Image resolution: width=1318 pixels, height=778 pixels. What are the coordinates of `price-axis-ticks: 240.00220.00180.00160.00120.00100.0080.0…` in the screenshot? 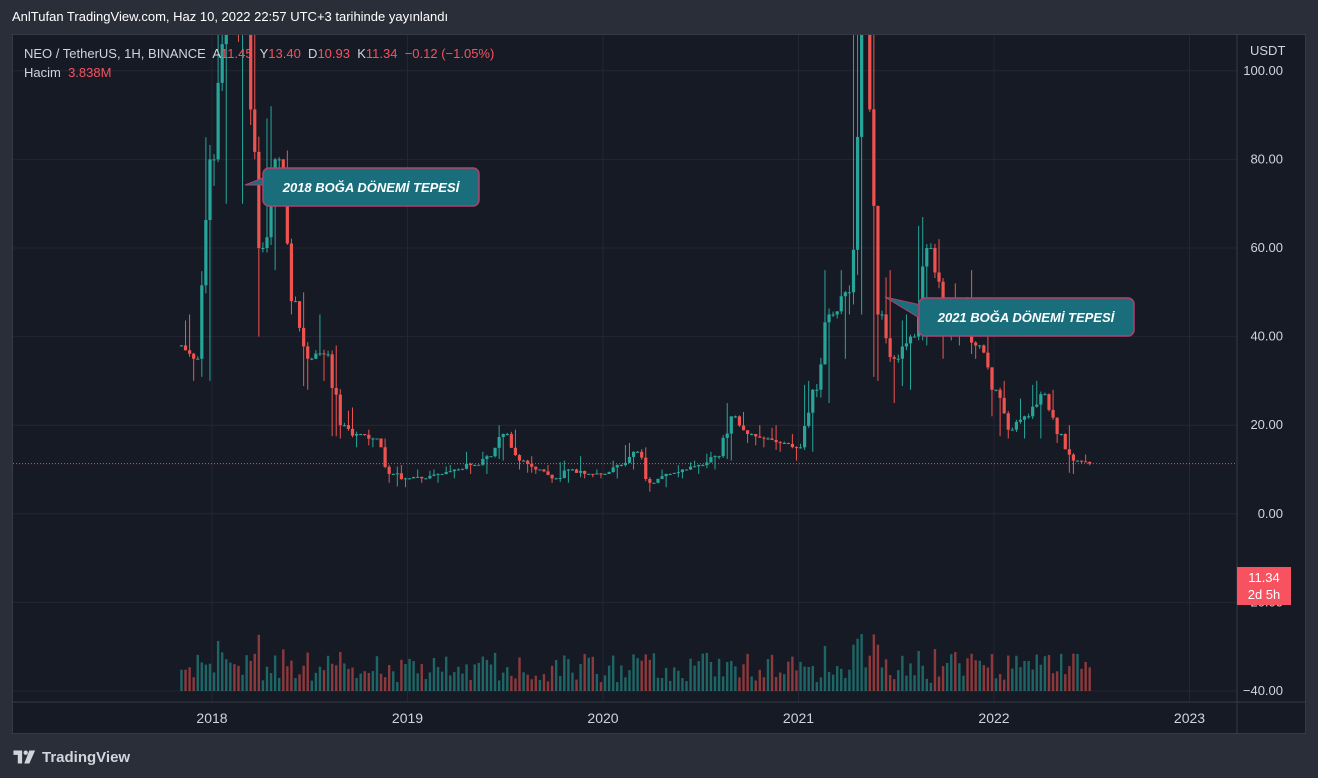 It's located at (1263, 366).